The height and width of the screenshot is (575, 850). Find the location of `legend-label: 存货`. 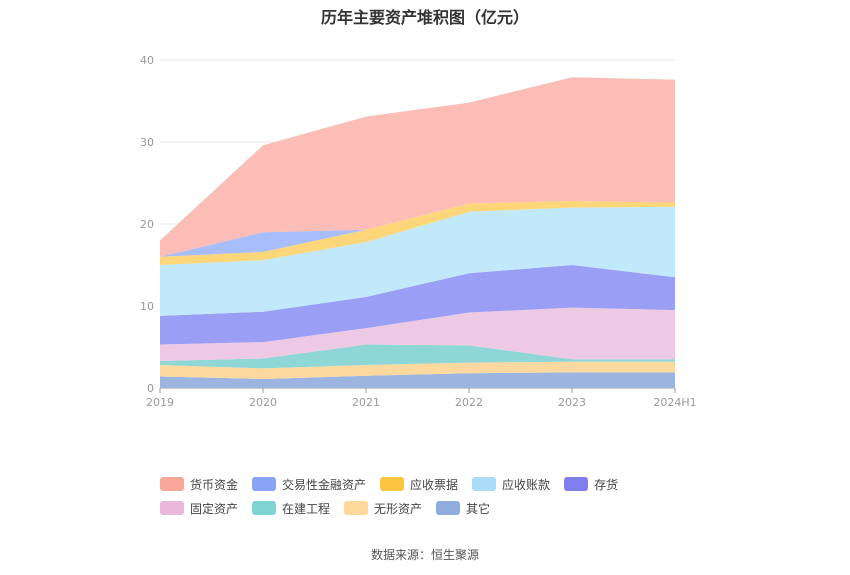

legend-label: 存货 is located at coordinates (606, 484).